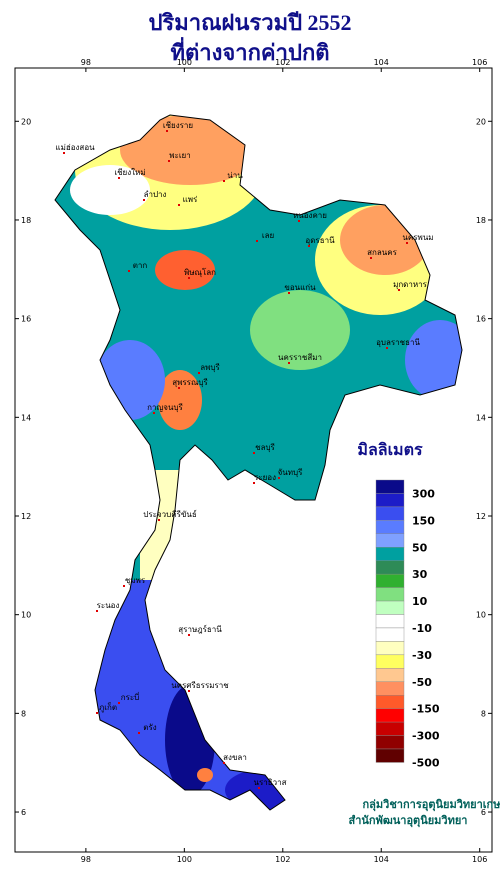 The height and width of the screenshot is (875, 500). I want to click on lat-label: 20, so click(481, 121).